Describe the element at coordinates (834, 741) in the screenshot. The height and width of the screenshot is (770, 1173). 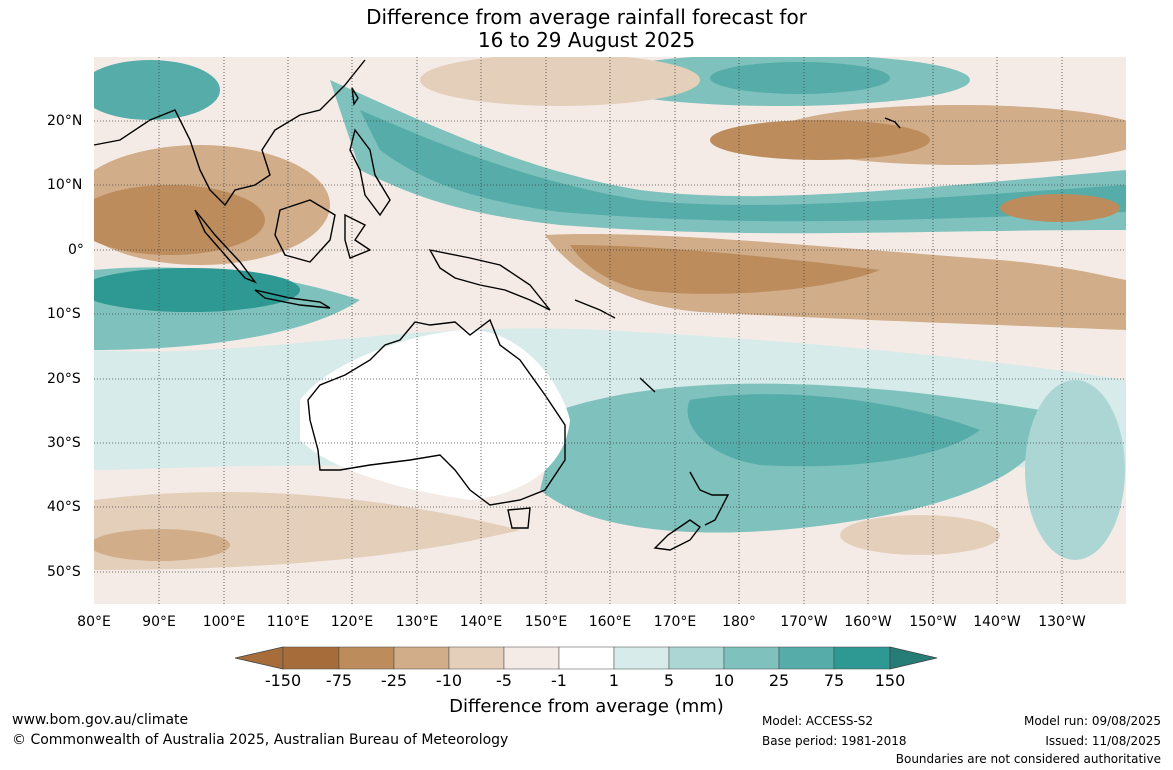
I see `base-period-text: Base period: 1981-2018` at that location.